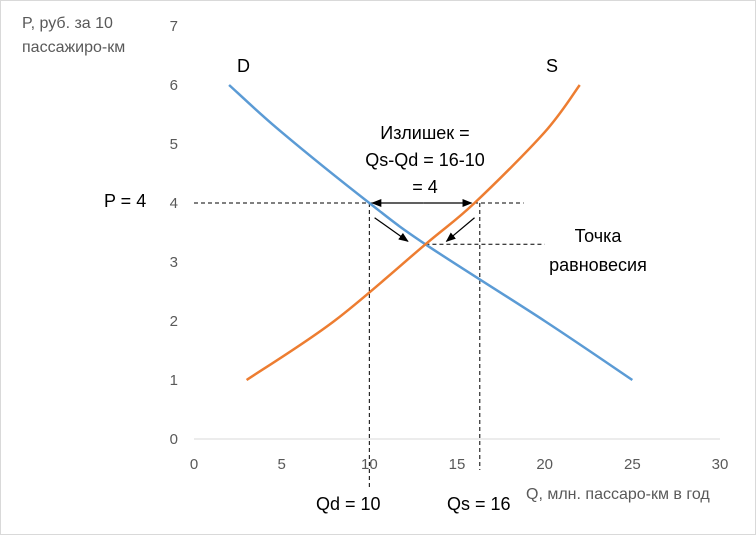 The width and height of the screenshot is (756, 535). I want to click on x-tick-label: 5, so click(281, 464).